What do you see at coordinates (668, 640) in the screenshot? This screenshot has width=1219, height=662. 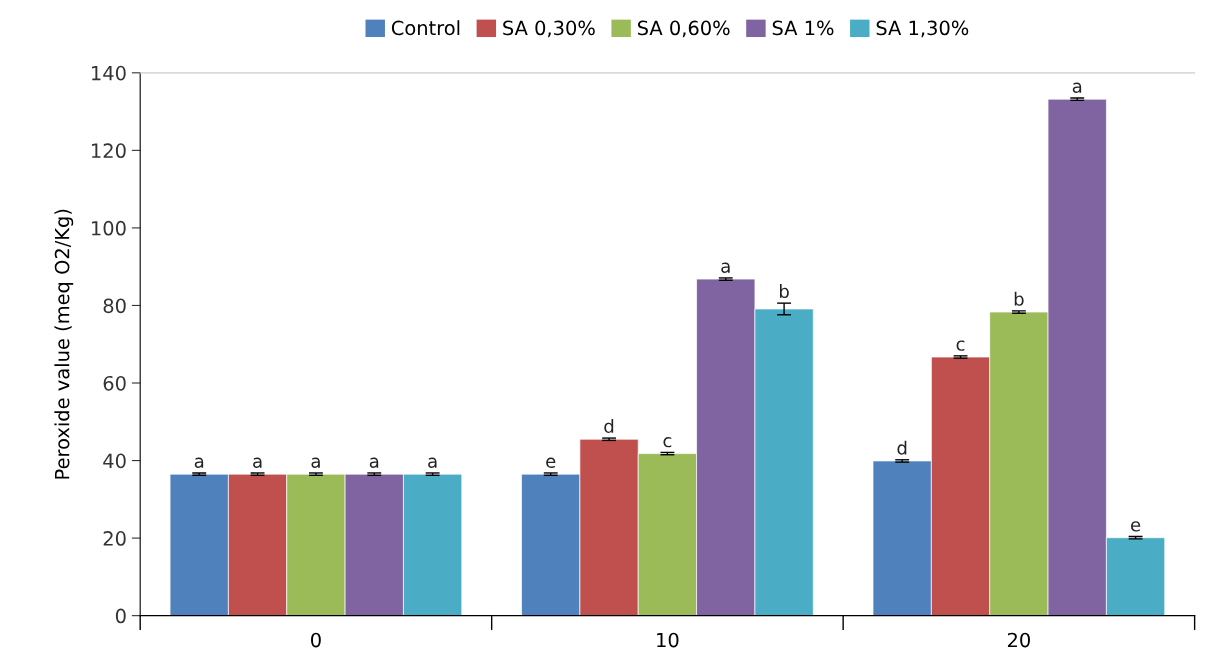 I see `x-tick-label: 10` at bounding box center [668, 640].